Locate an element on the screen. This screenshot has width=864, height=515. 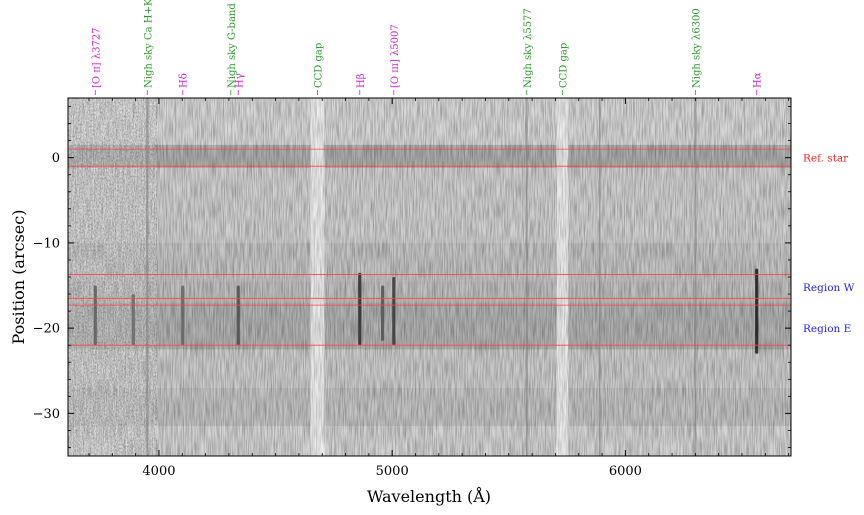
region-label-0: Ref. star is located at coordinates (826, 159).